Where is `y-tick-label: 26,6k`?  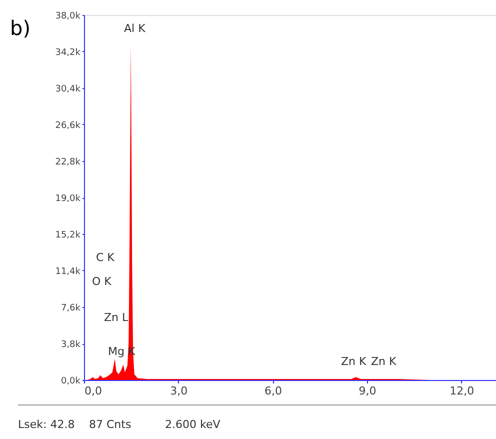
y-tick-label: 26,6k is located at coordinates (68, 126).